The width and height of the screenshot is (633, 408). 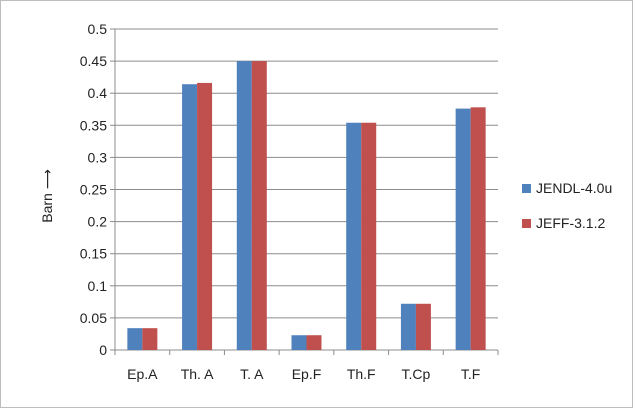 What do you see at coordinates (244, 205) in the screenshot?
I see `bar-jendl-4-0u-t-a` at bounding box center [244, 205].